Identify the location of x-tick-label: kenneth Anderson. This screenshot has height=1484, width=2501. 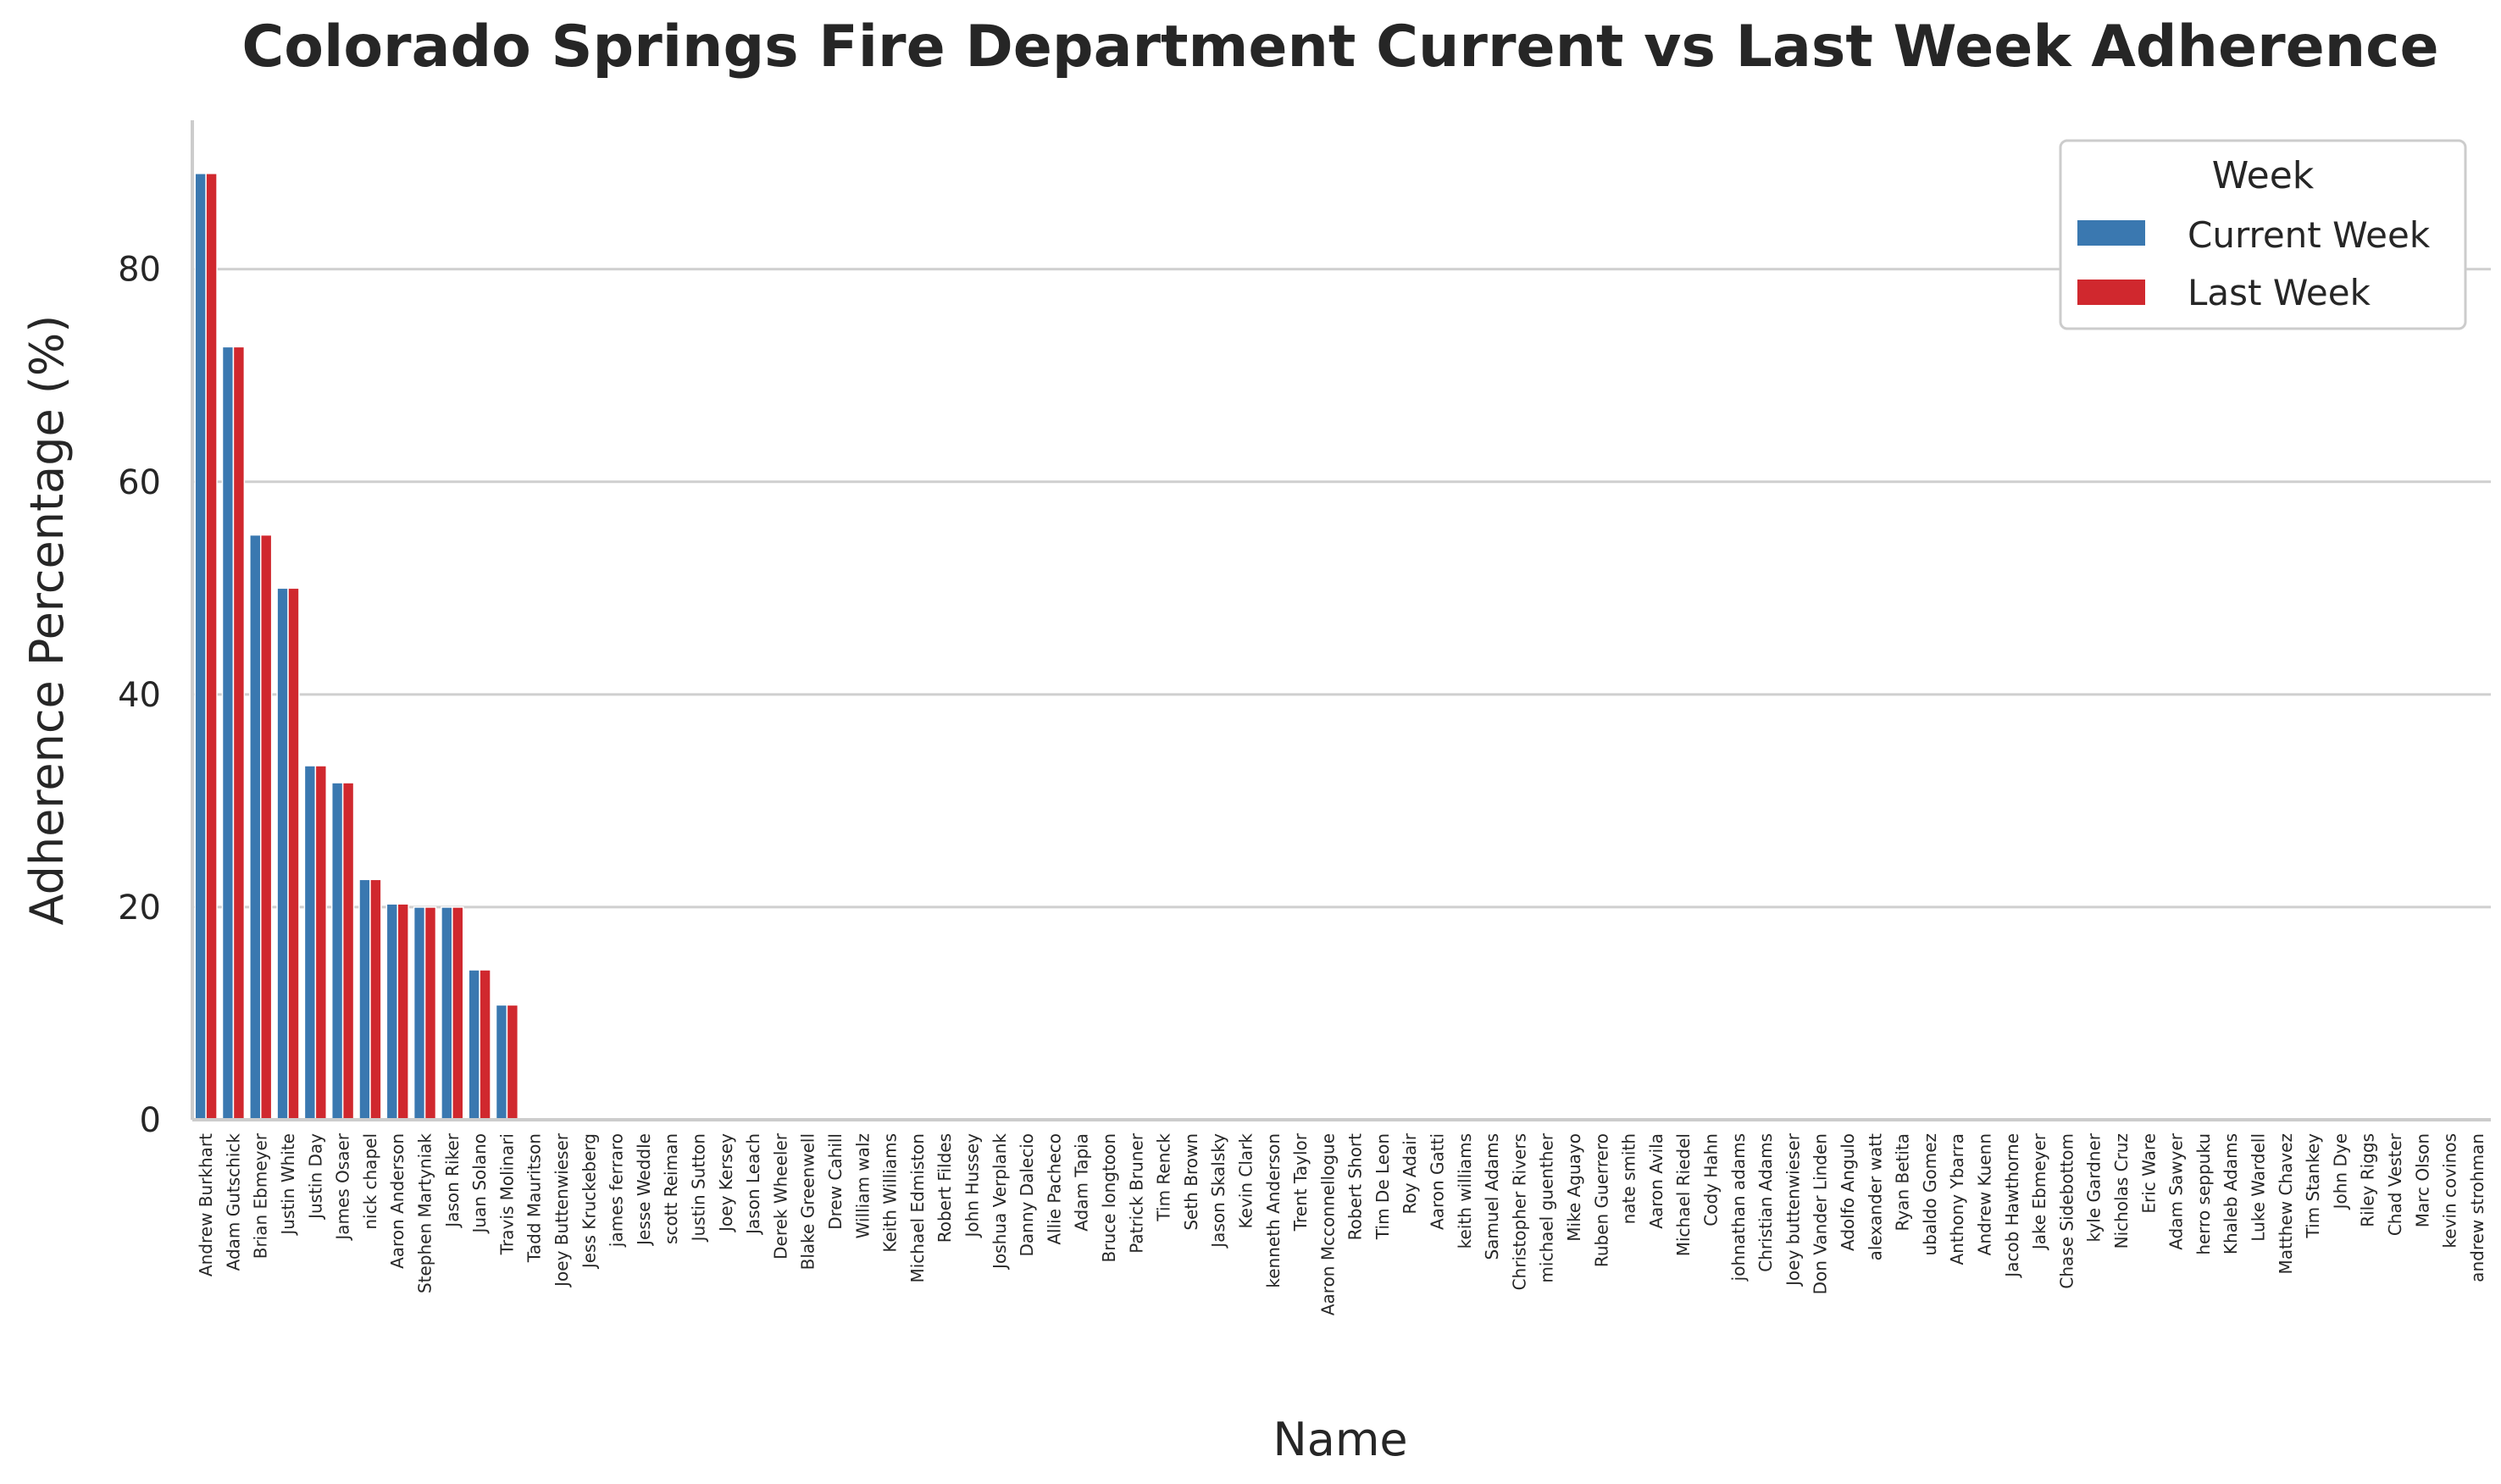
(1273, 1210).